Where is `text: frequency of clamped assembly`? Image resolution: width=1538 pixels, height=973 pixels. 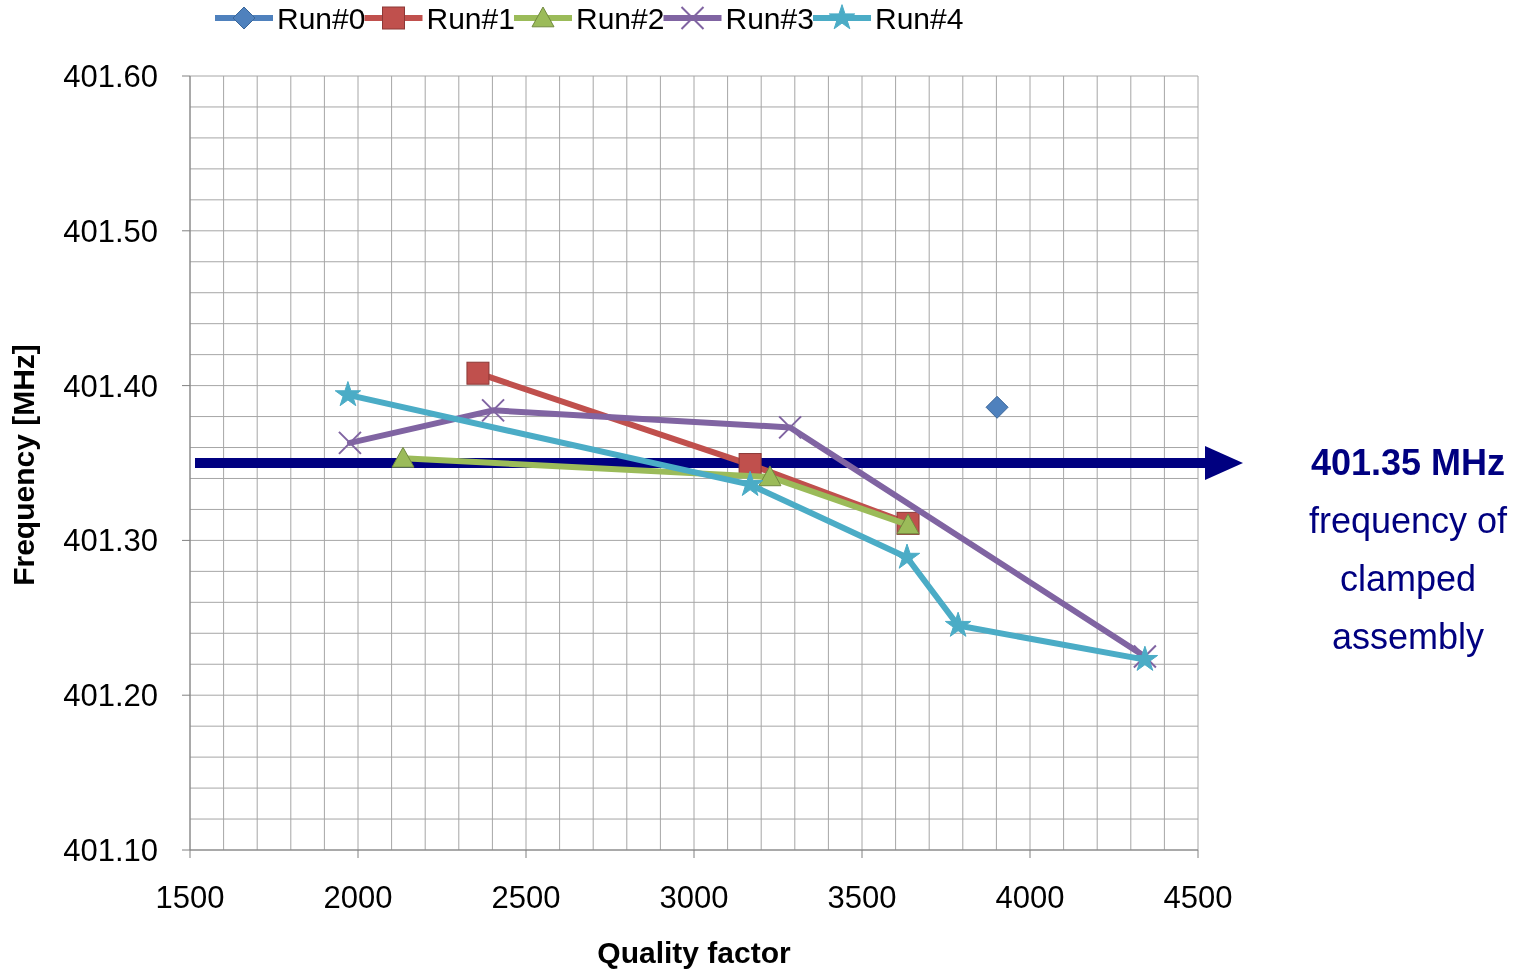
text: frequency of clamped assembly is located at coordinates (1408, 578).